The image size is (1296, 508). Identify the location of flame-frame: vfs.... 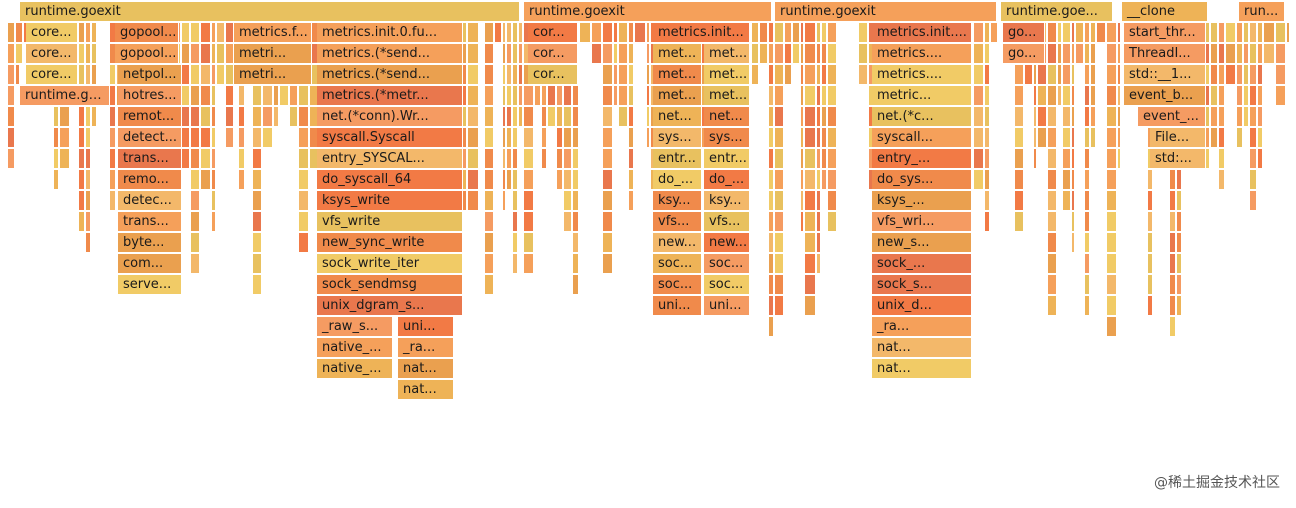
(727, 222).